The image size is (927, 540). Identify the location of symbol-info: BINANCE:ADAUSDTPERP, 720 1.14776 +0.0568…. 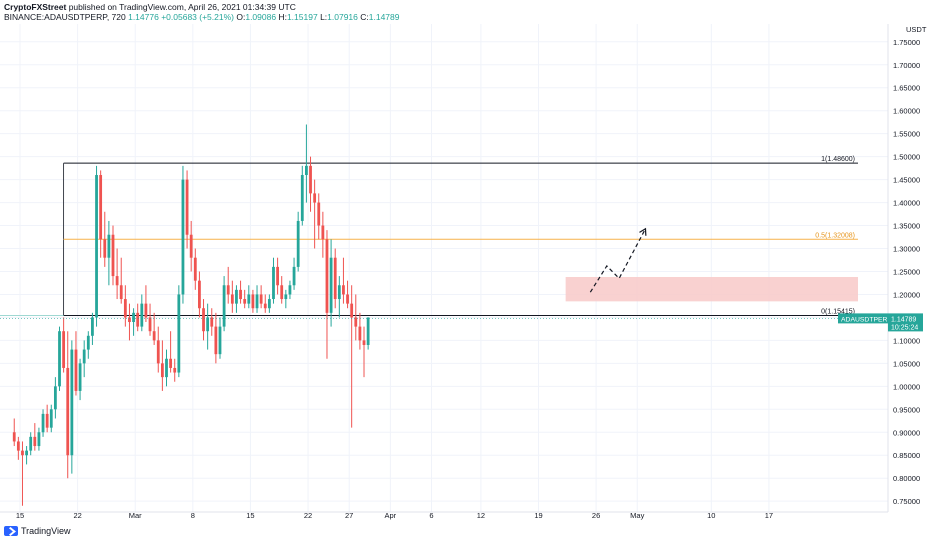
(202, 17).